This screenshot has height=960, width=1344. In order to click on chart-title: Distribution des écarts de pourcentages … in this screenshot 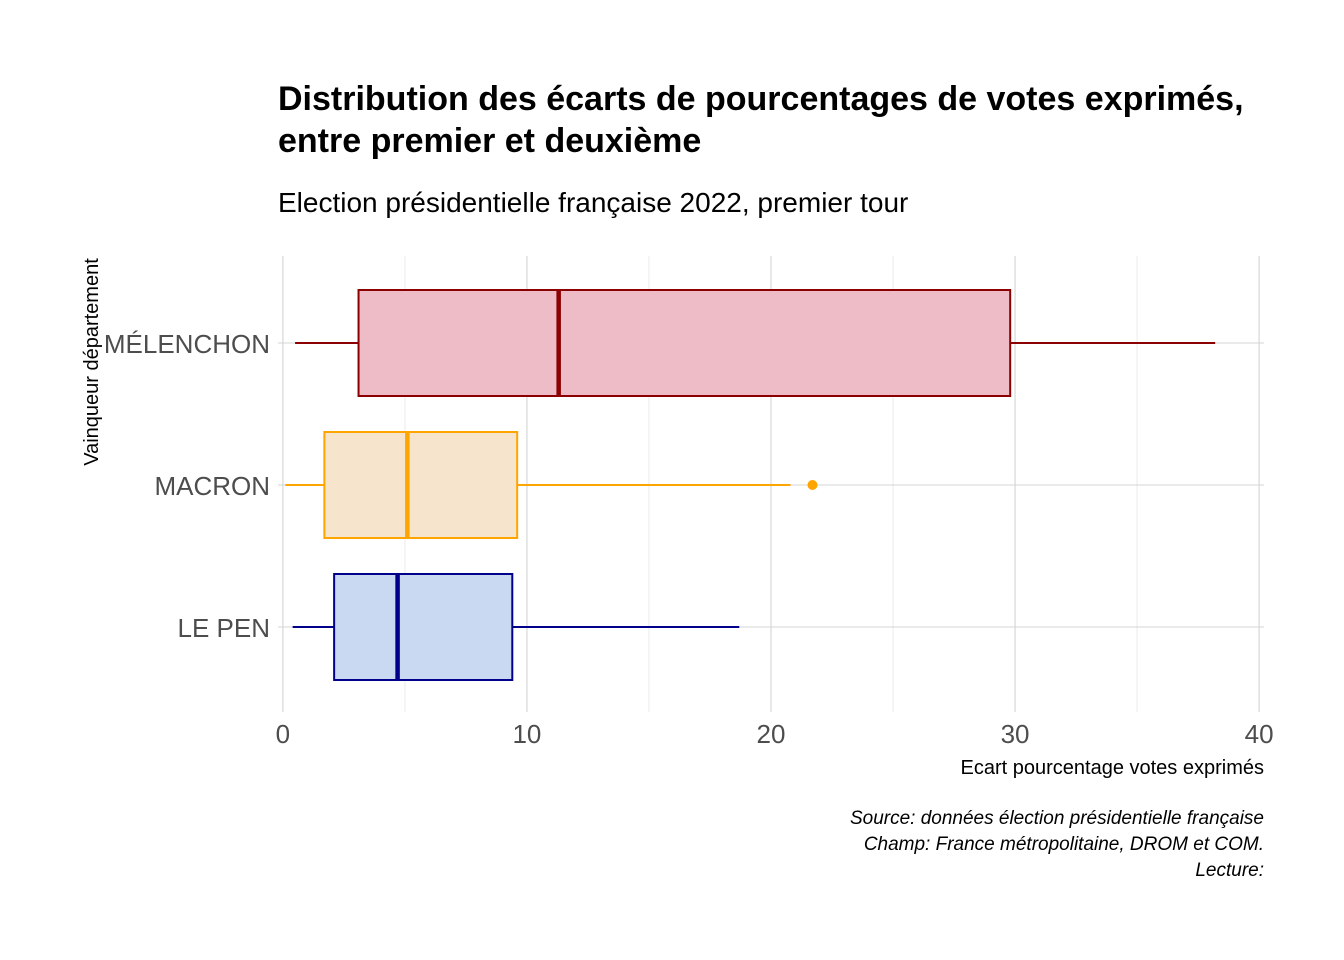, I will do `click(761, 99)`.